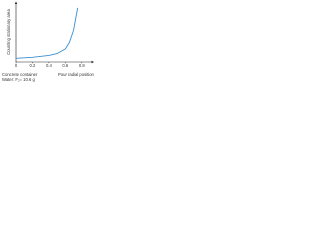 This screenshot has width=320, height=240. Describe the element at coordinates (20, 74) in the screenshot. I see `note: Concrete container` at that location.